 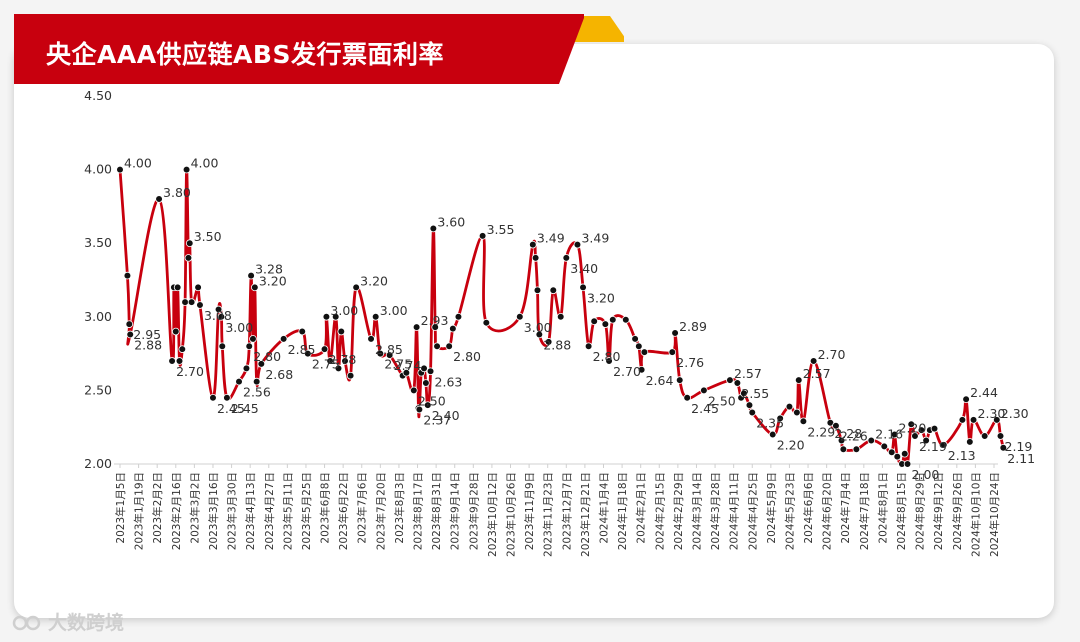 I want to click on x-tick-label: 2023年12月7日, so click(x=566, y=511).